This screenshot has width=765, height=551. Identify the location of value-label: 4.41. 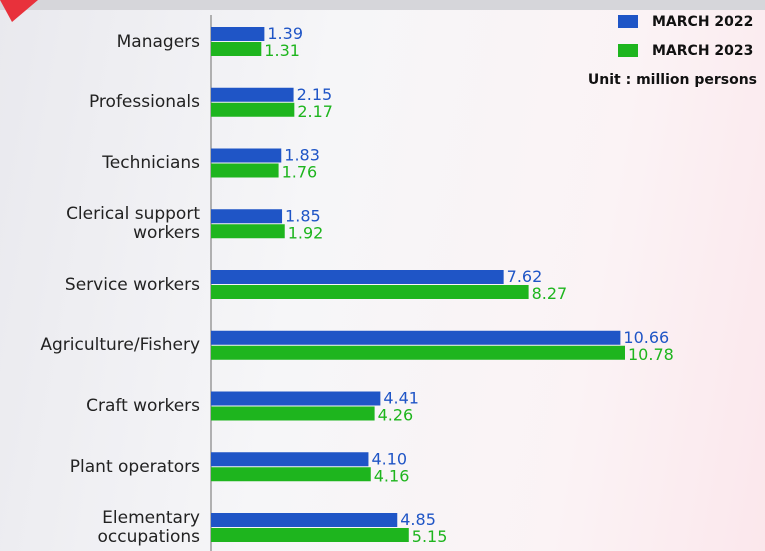
(401, 398).